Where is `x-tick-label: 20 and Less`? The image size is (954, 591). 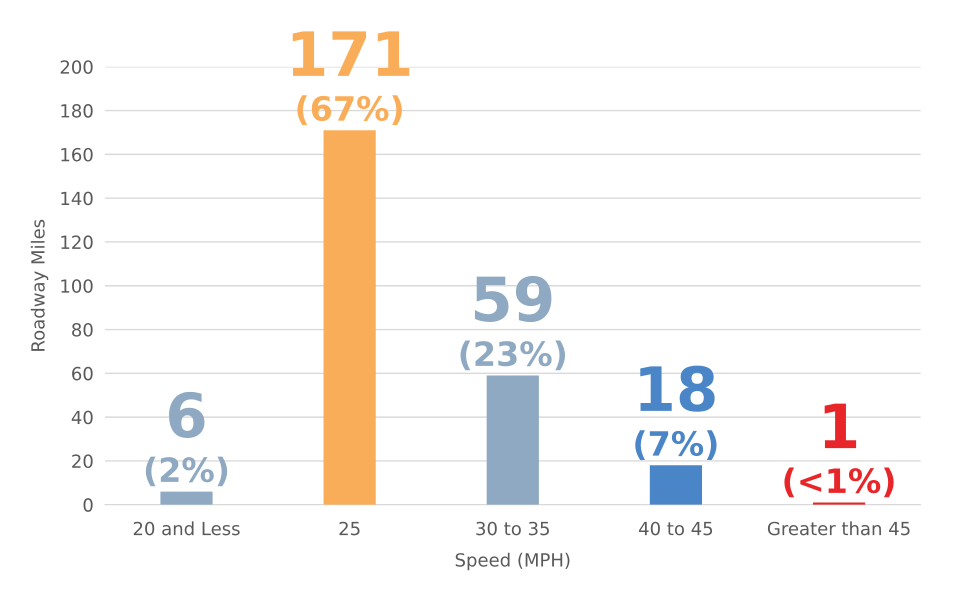 x-tick-label: 20 and Less is located at coordinates (187, 528).